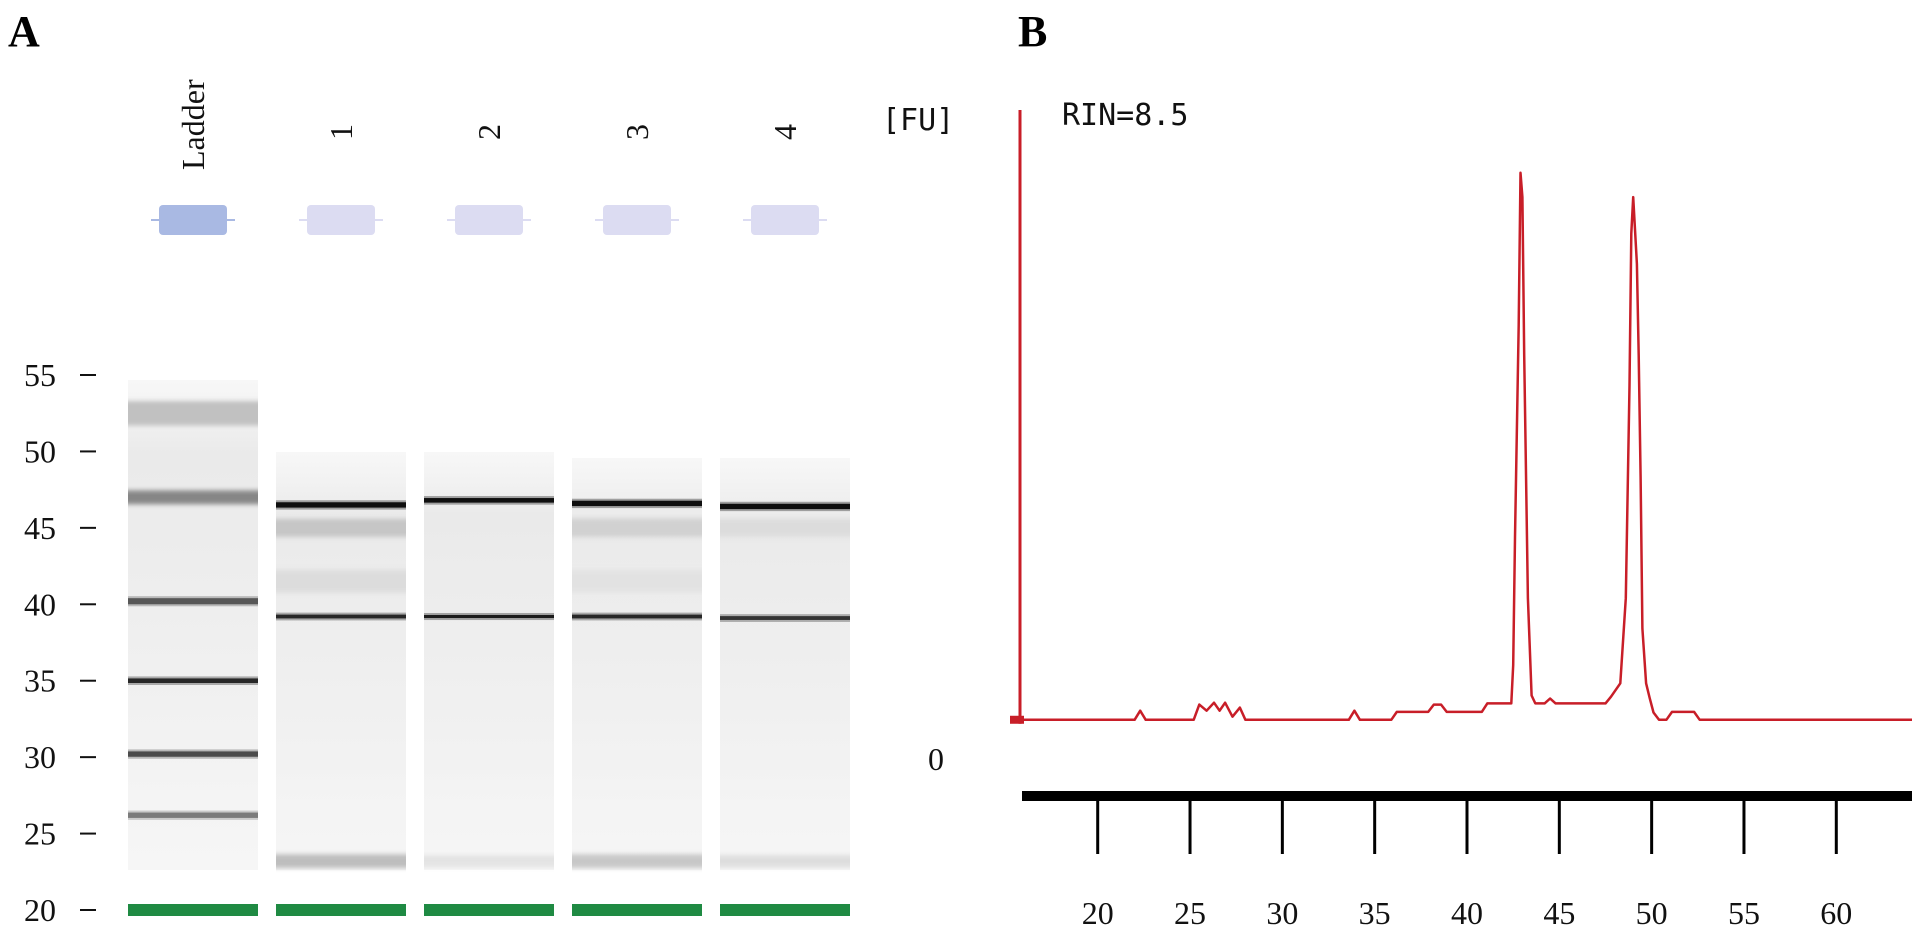  I want to click on x-tick-label: 45, so click(1559, 912).